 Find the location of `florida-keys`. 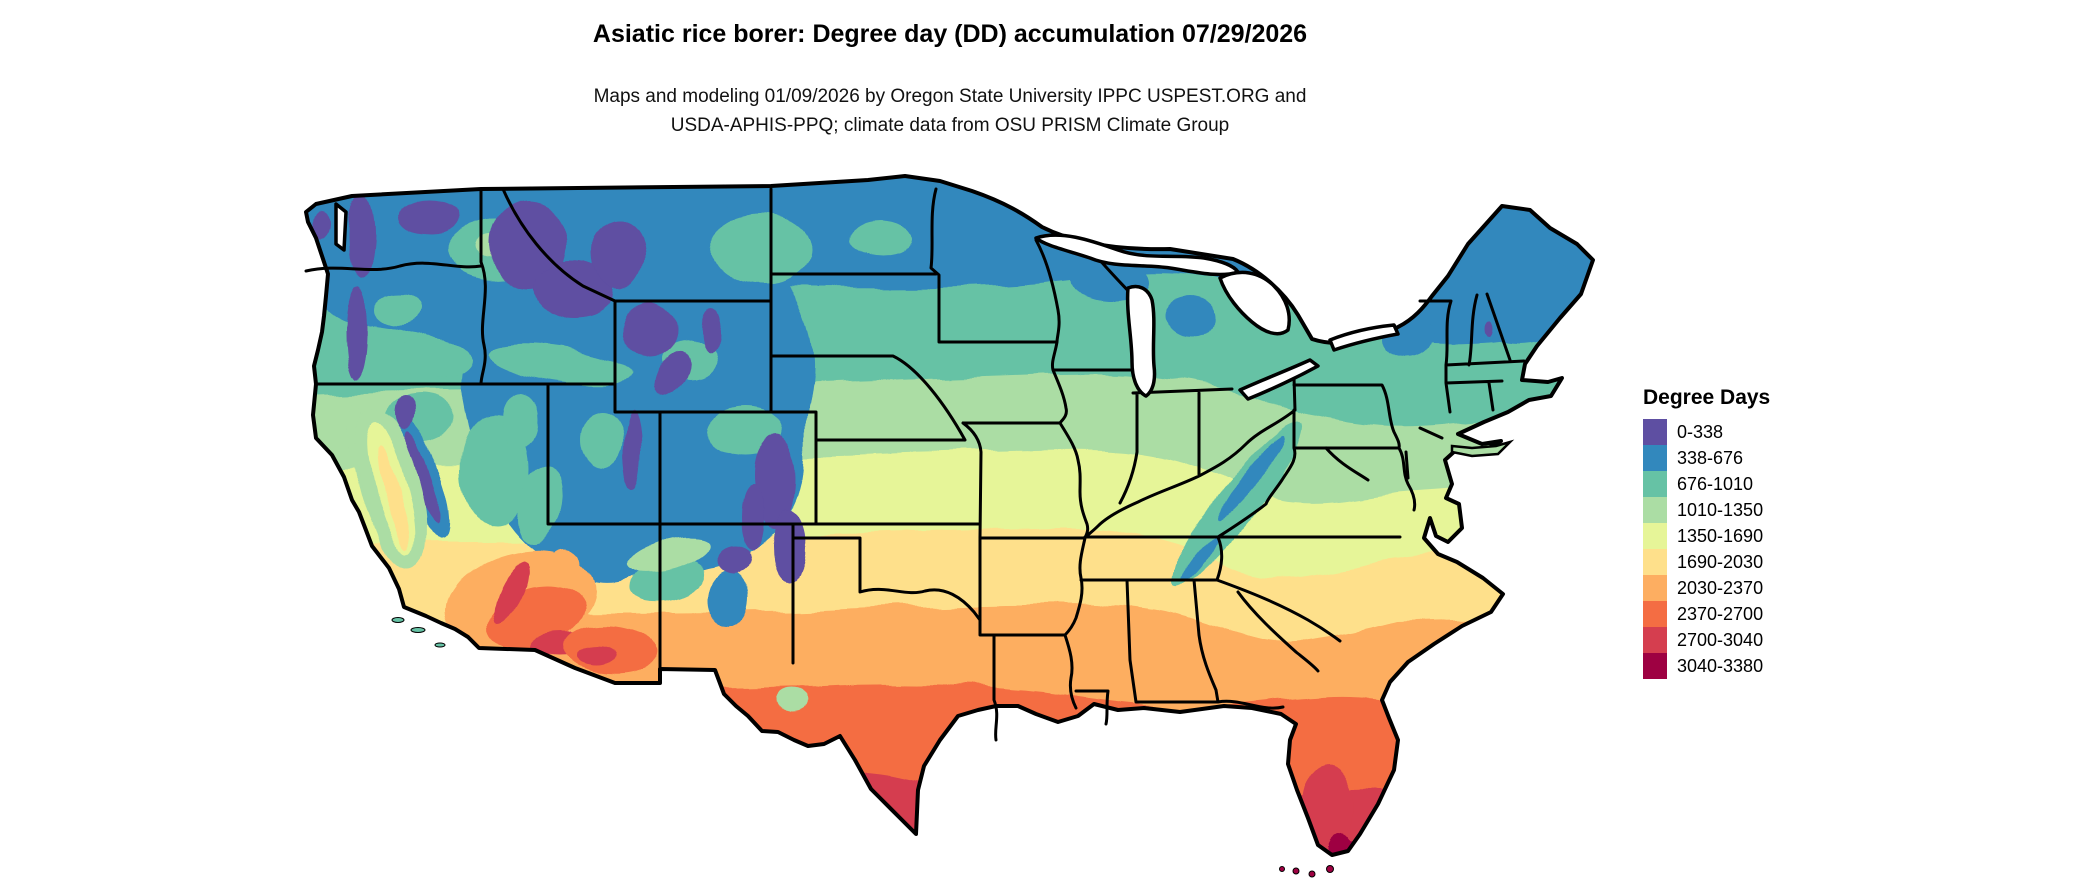

florida-keys is located at coordinates (1306, 871).